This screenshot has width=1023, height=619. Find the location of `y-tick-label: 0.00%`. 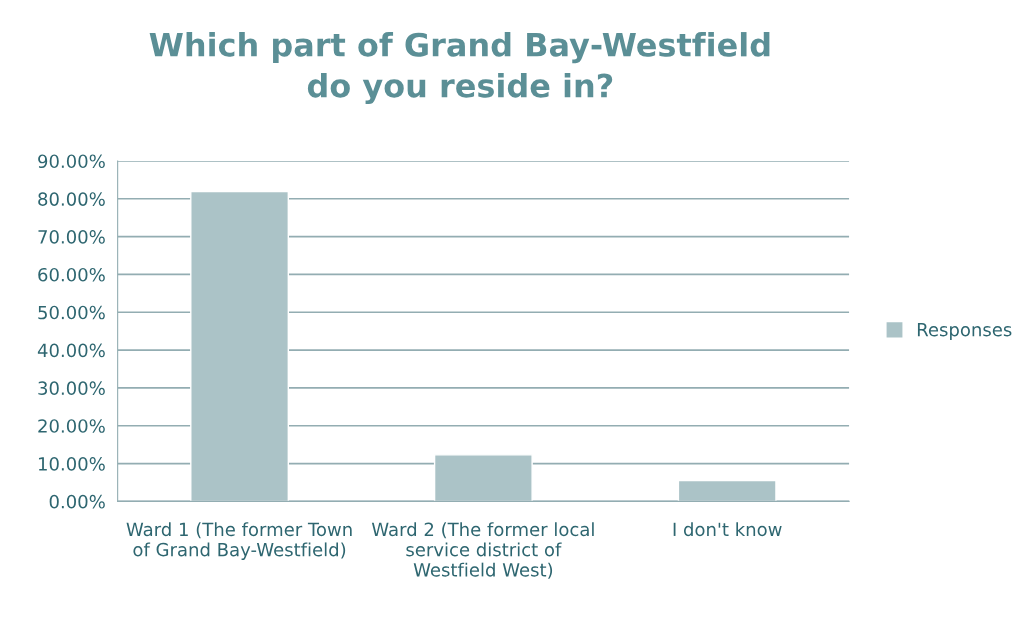

y-tick-label: 0.00% is located at coordinates (77, 501).